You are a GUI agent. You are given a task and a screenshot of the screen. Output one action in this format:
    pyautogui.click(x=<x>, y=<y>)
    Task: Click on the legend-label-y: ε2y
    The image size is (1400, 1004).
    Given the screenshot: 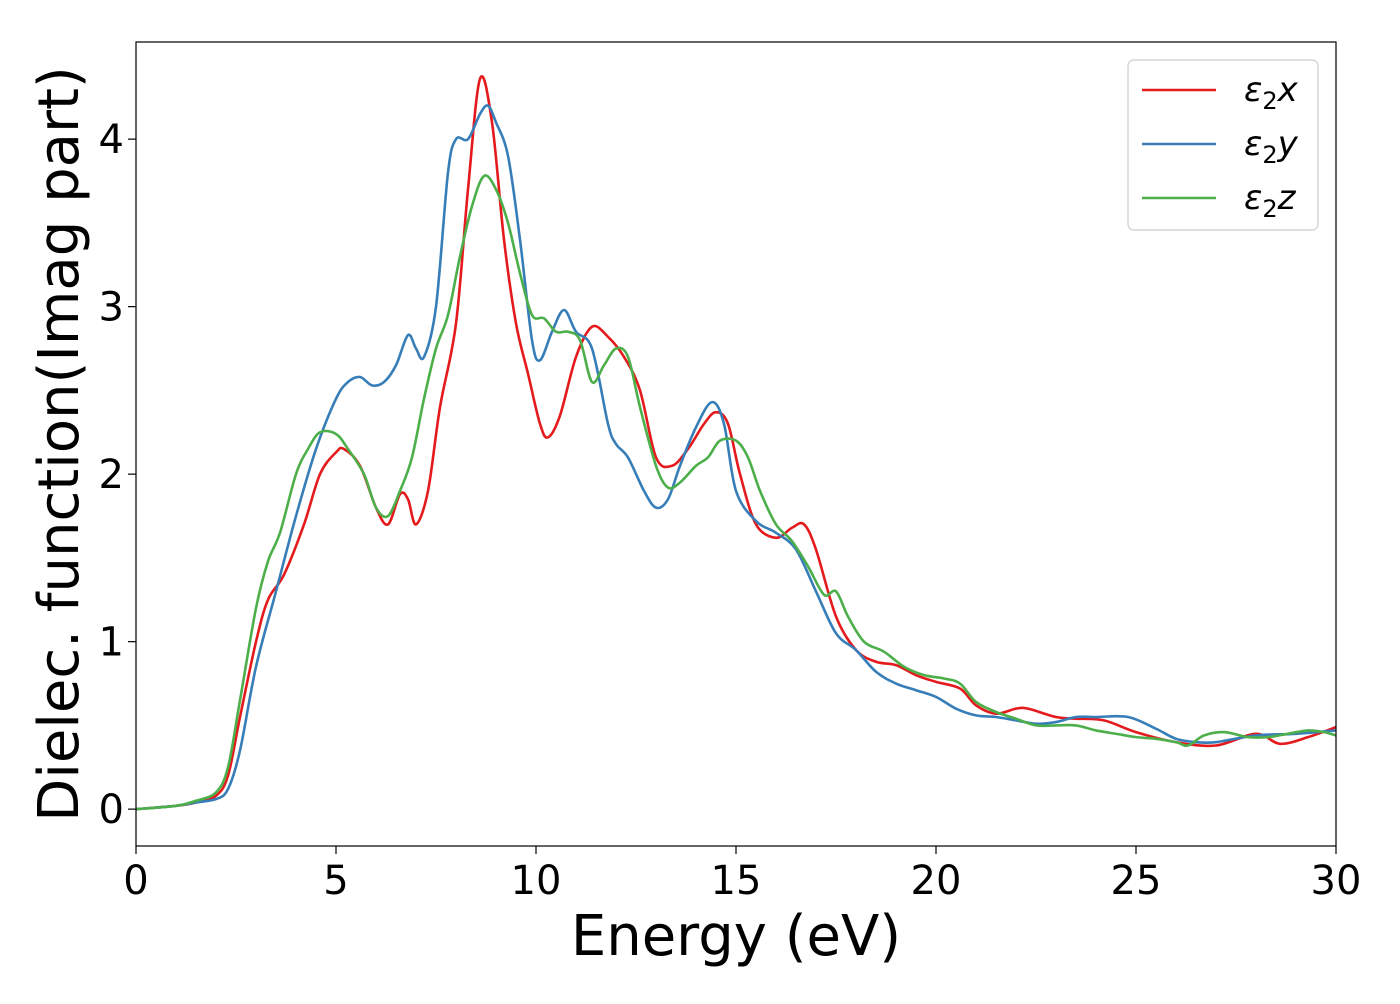 What is the action you would take?
    pyautogui.click(x=1271, y=146)
    